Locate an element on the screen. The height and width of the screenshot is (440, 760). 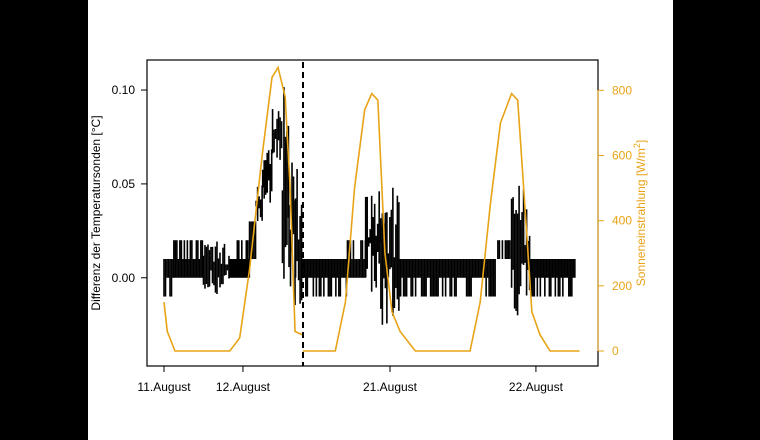
y-right-tick-label: 0 is located at coordinates (615, 351).